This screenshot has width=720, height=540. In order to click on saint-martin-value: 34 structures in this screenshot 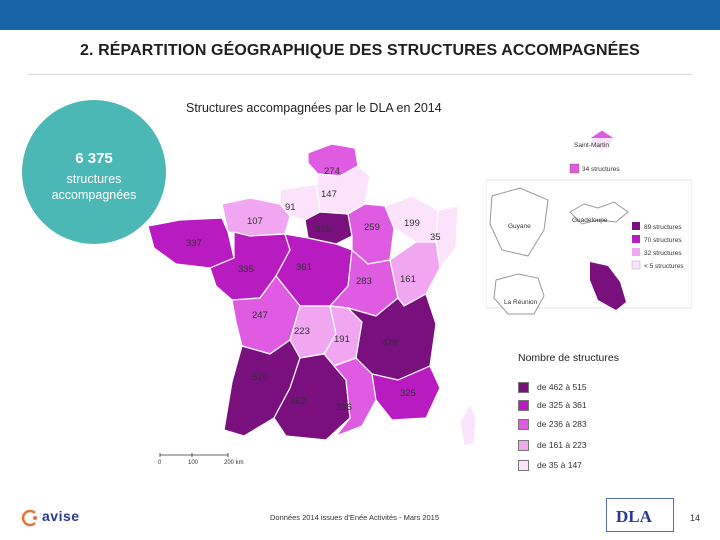, I will do `click(601, 169)`.